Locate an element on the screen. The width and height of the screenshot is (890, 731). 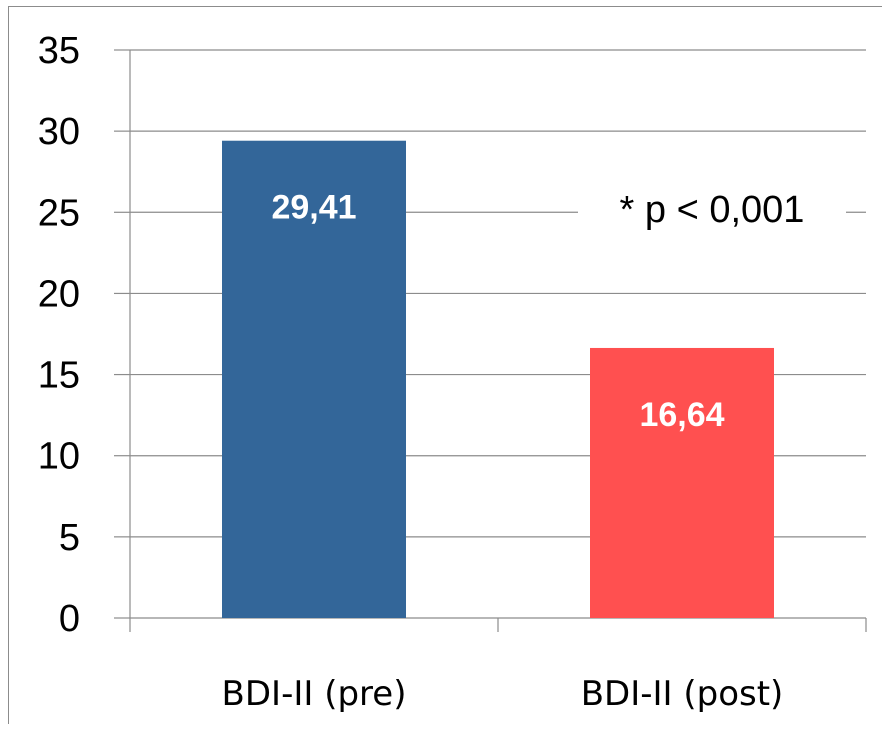
x-tick-label: BDI-II (pre) is located at coordinates (314, 694).